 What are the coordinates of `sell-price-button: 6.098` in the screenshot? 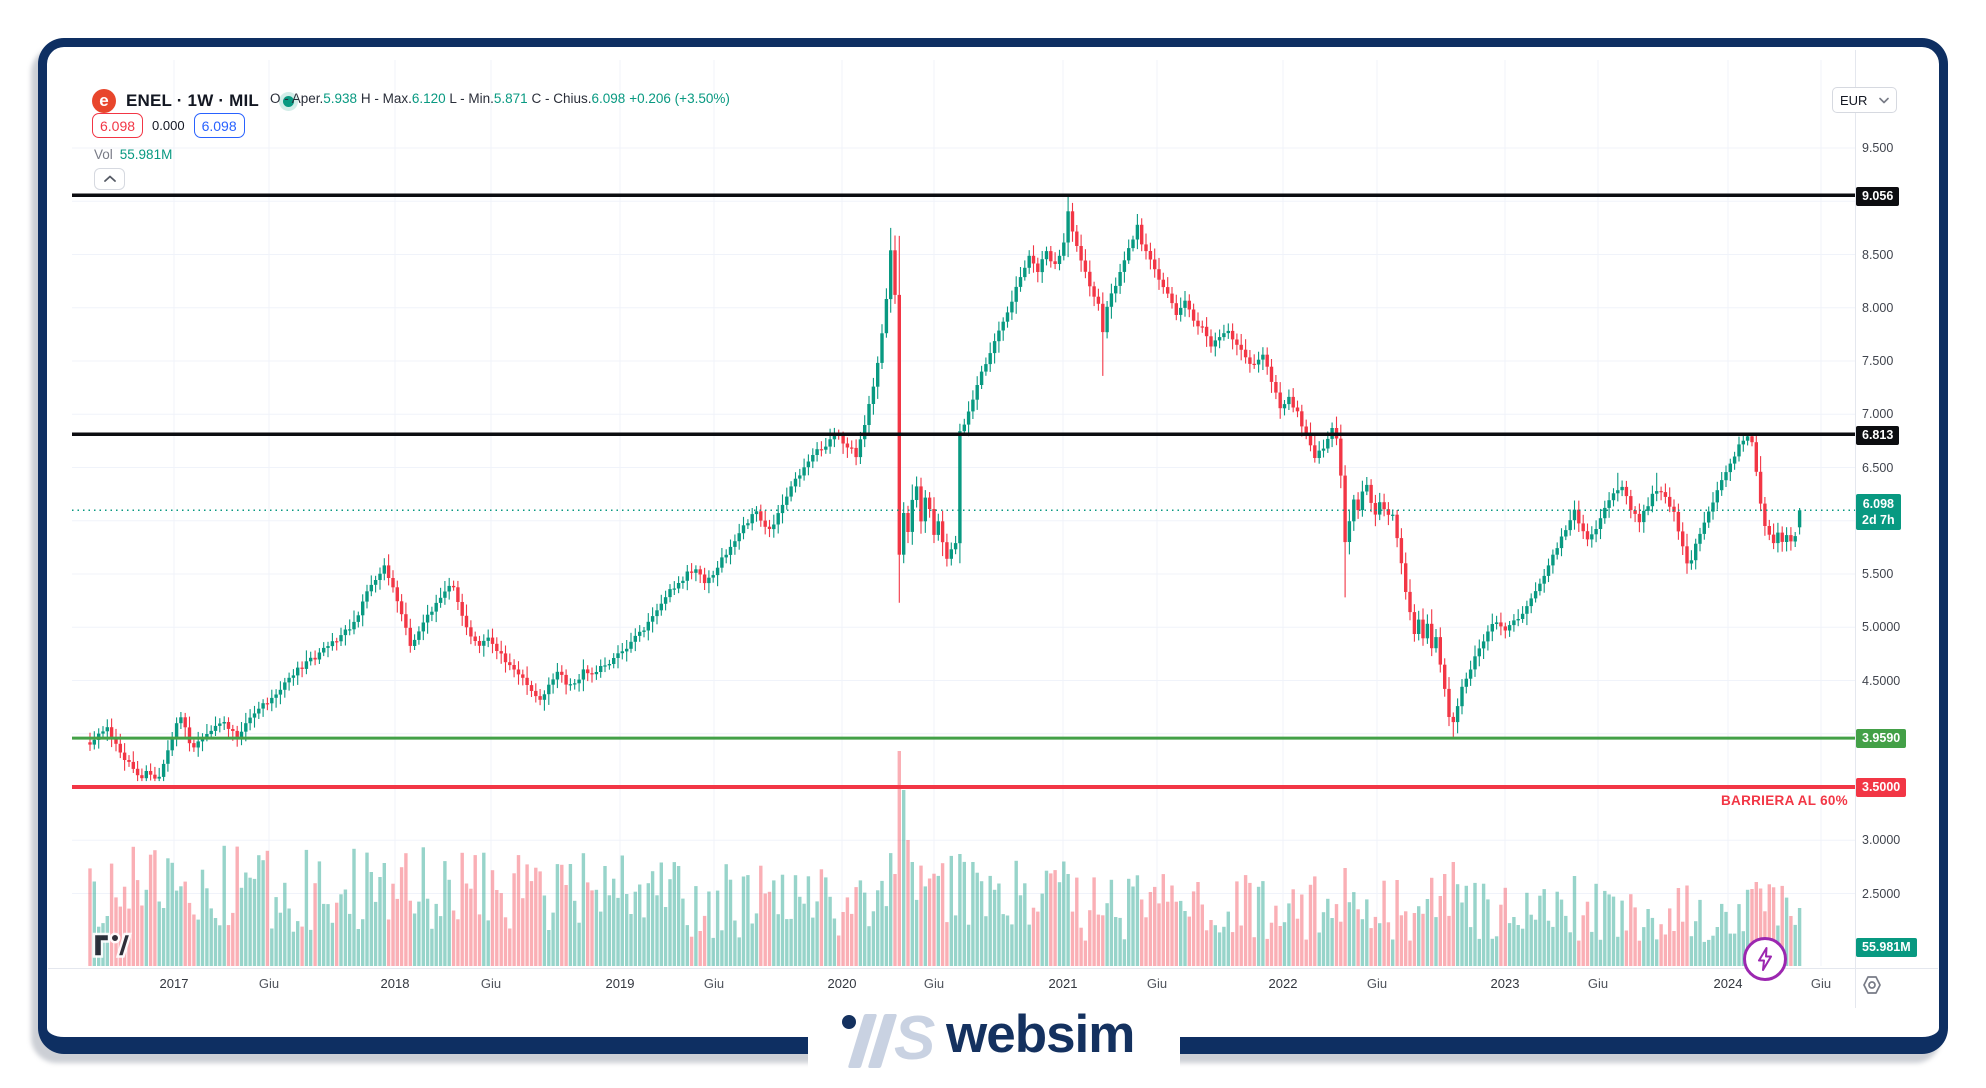 It's located at (118, 125).